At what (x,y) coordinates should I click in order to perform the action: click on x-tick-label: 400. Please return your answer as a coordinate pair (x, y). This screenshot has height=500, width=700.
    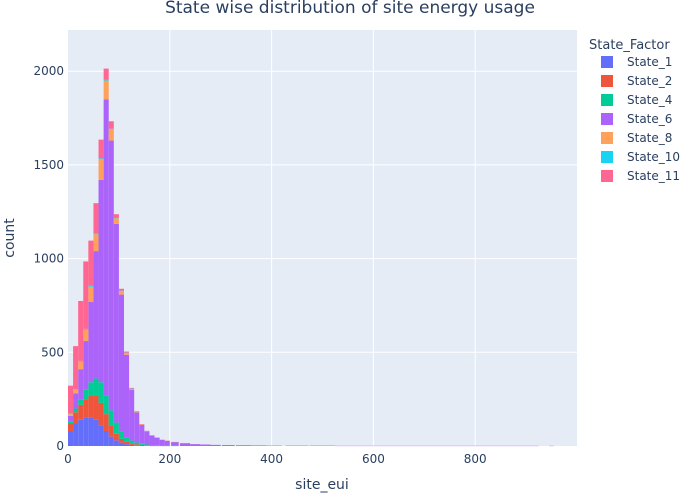
    Looking at the image, I should click on (271, 459).